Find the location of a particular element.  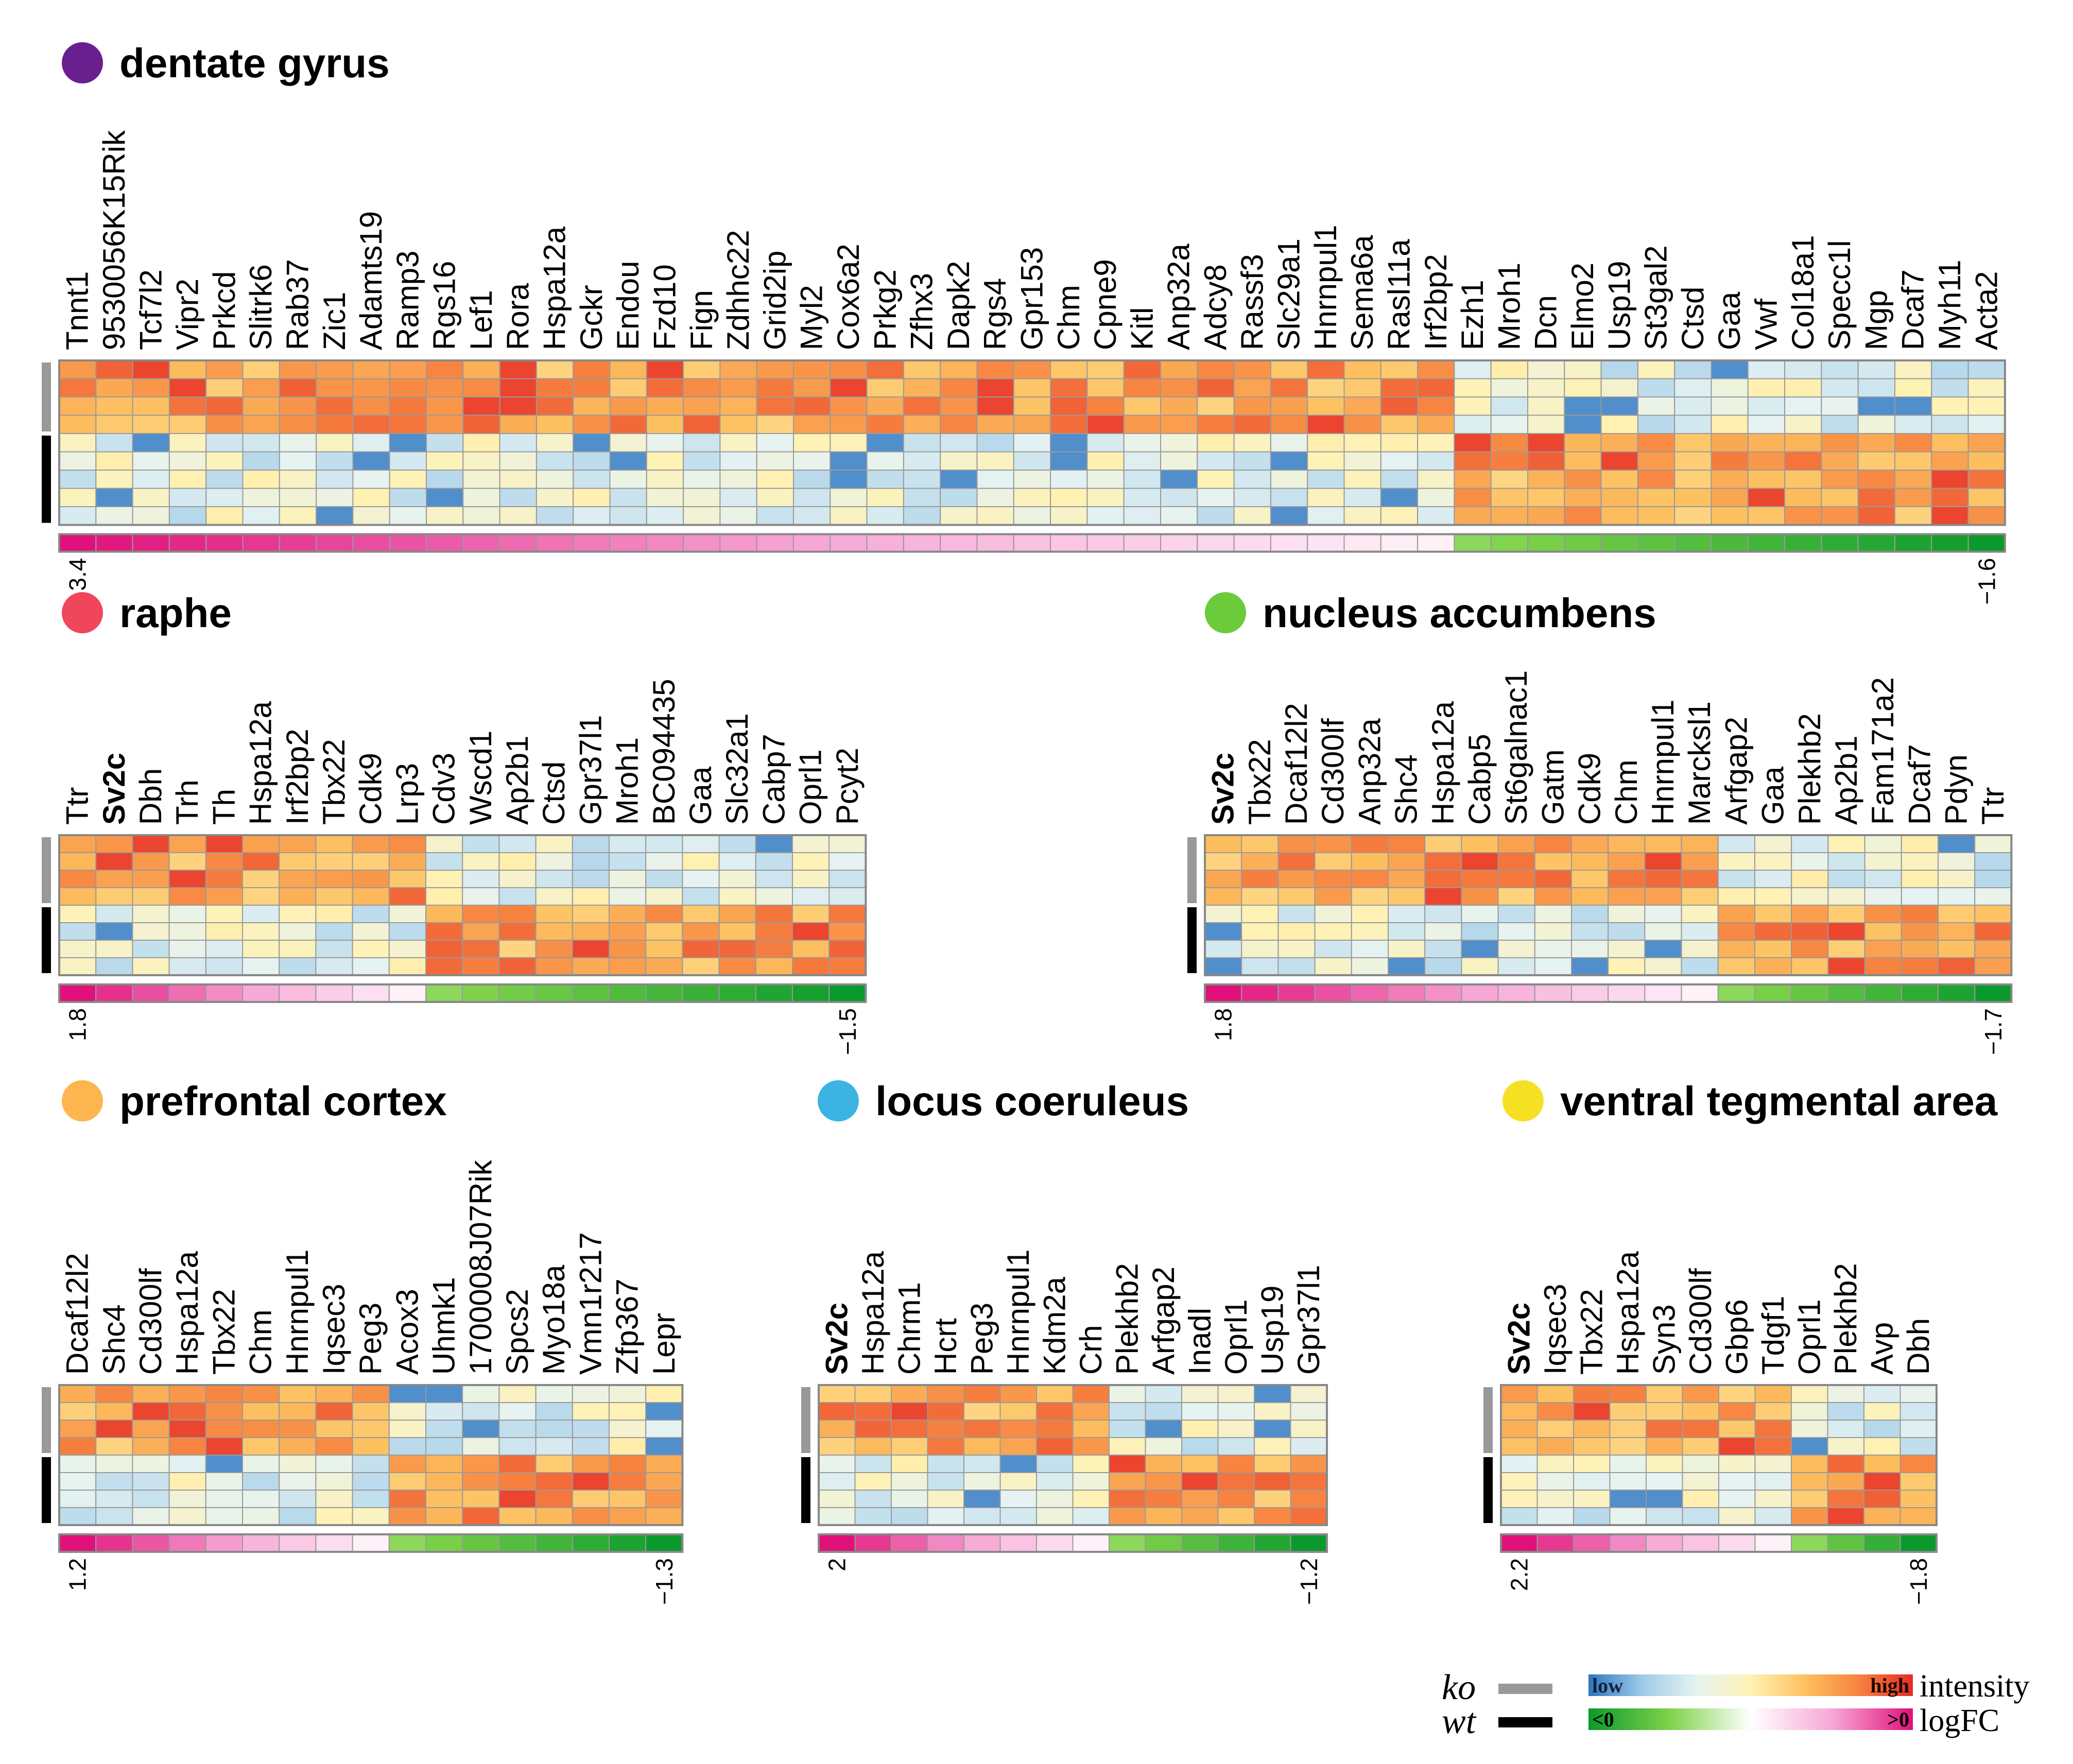

gene-label: Irf2bp2 is located at coordinates (1436, 302).